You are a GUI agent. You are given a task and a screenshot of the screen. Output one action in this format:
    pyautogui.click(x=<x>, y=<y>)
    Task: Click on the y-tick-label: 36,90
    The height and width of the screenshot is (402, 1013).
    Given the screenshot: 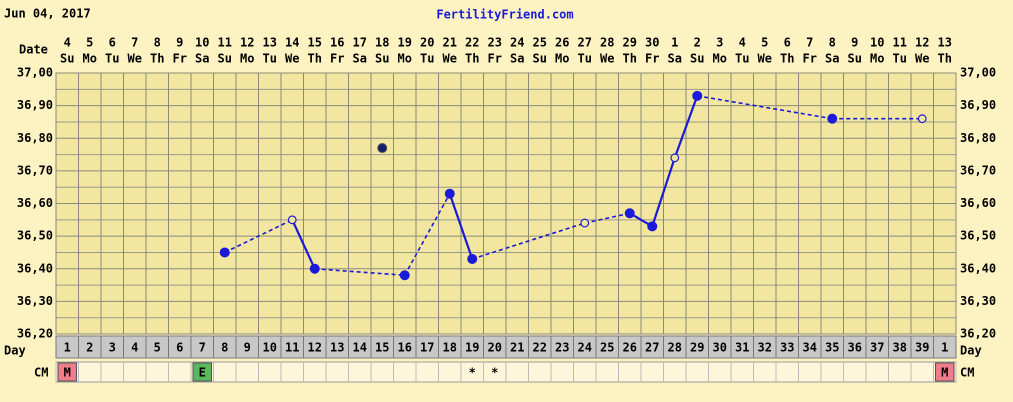 What is the action you would take?
    pyautogui.click(x=35, y=105)
    